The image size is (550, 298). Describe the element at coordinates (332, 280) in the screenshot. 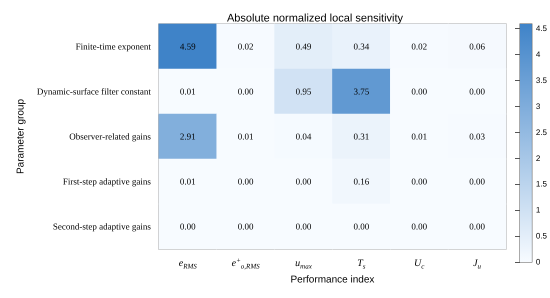

I see `x-axis-title: Performance index` at that location.